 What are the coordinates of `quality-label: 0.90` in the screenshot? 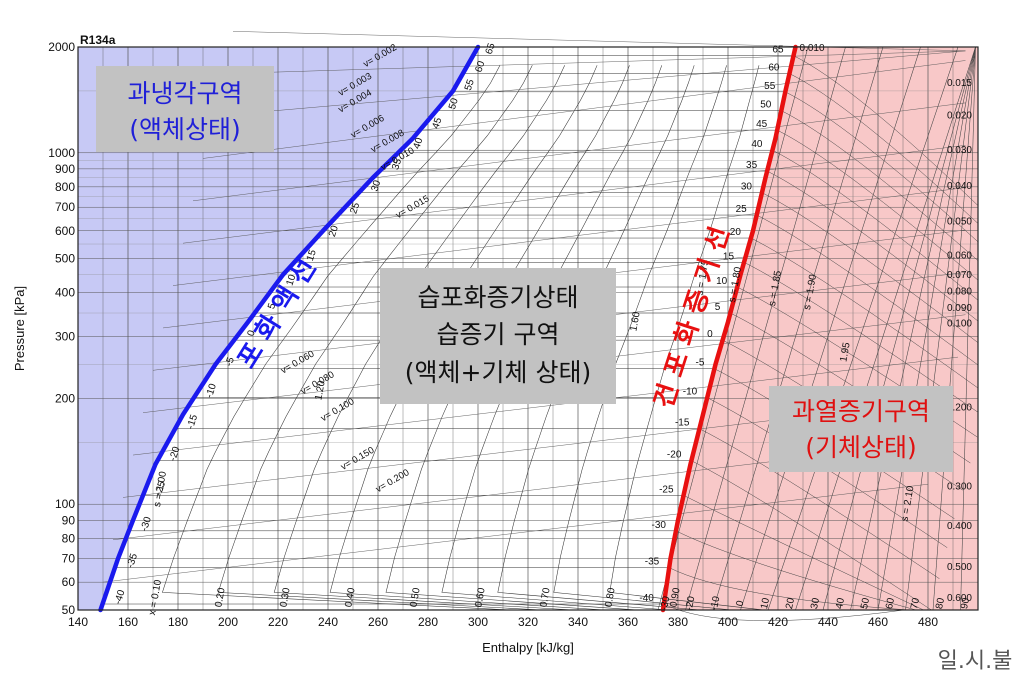 It's located at (675, 598).